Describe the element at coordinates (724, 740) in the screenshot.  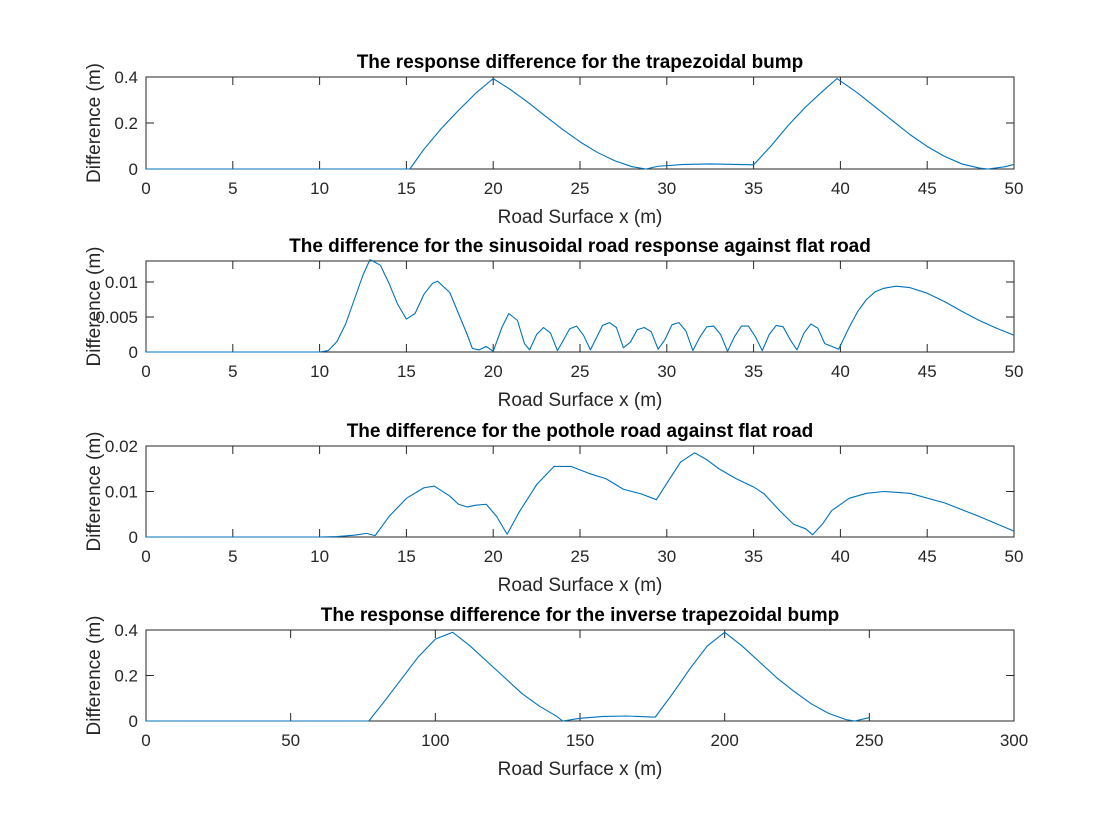
I see `x-tick-label: 200` at that location.